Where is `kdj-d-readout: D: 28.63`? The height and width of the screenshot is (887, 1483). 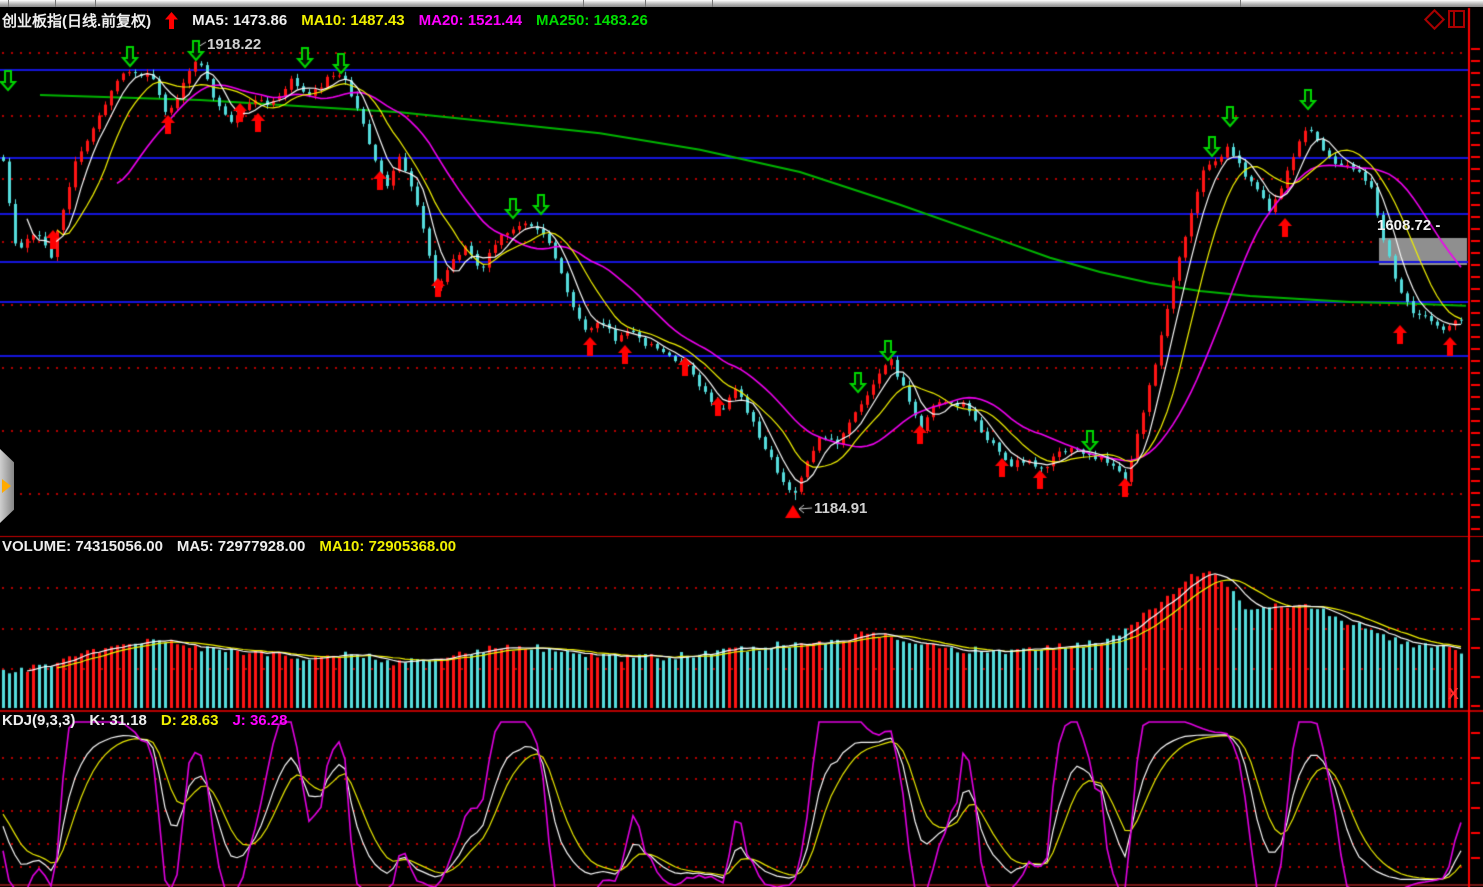
kdj-d-readout: D: 28.63 is located at coordinates (189, 720).